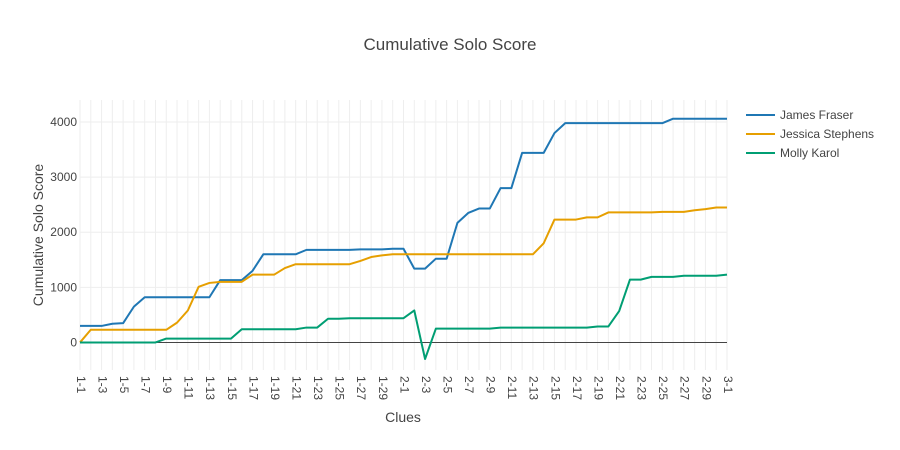 The image size is (900, 450). Describe the element at coordinates (232, 388) in the screenshot. I see `x-tick-label: 1-15` at that location.